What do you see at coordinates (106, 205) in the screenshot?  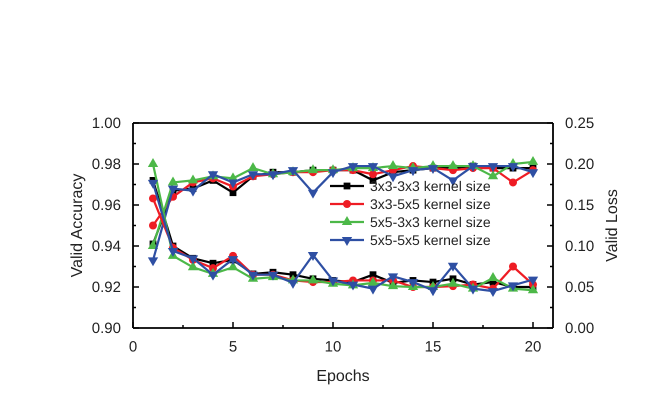 I see `y-tick-label: 0.96` at bounding box center [106, 205].